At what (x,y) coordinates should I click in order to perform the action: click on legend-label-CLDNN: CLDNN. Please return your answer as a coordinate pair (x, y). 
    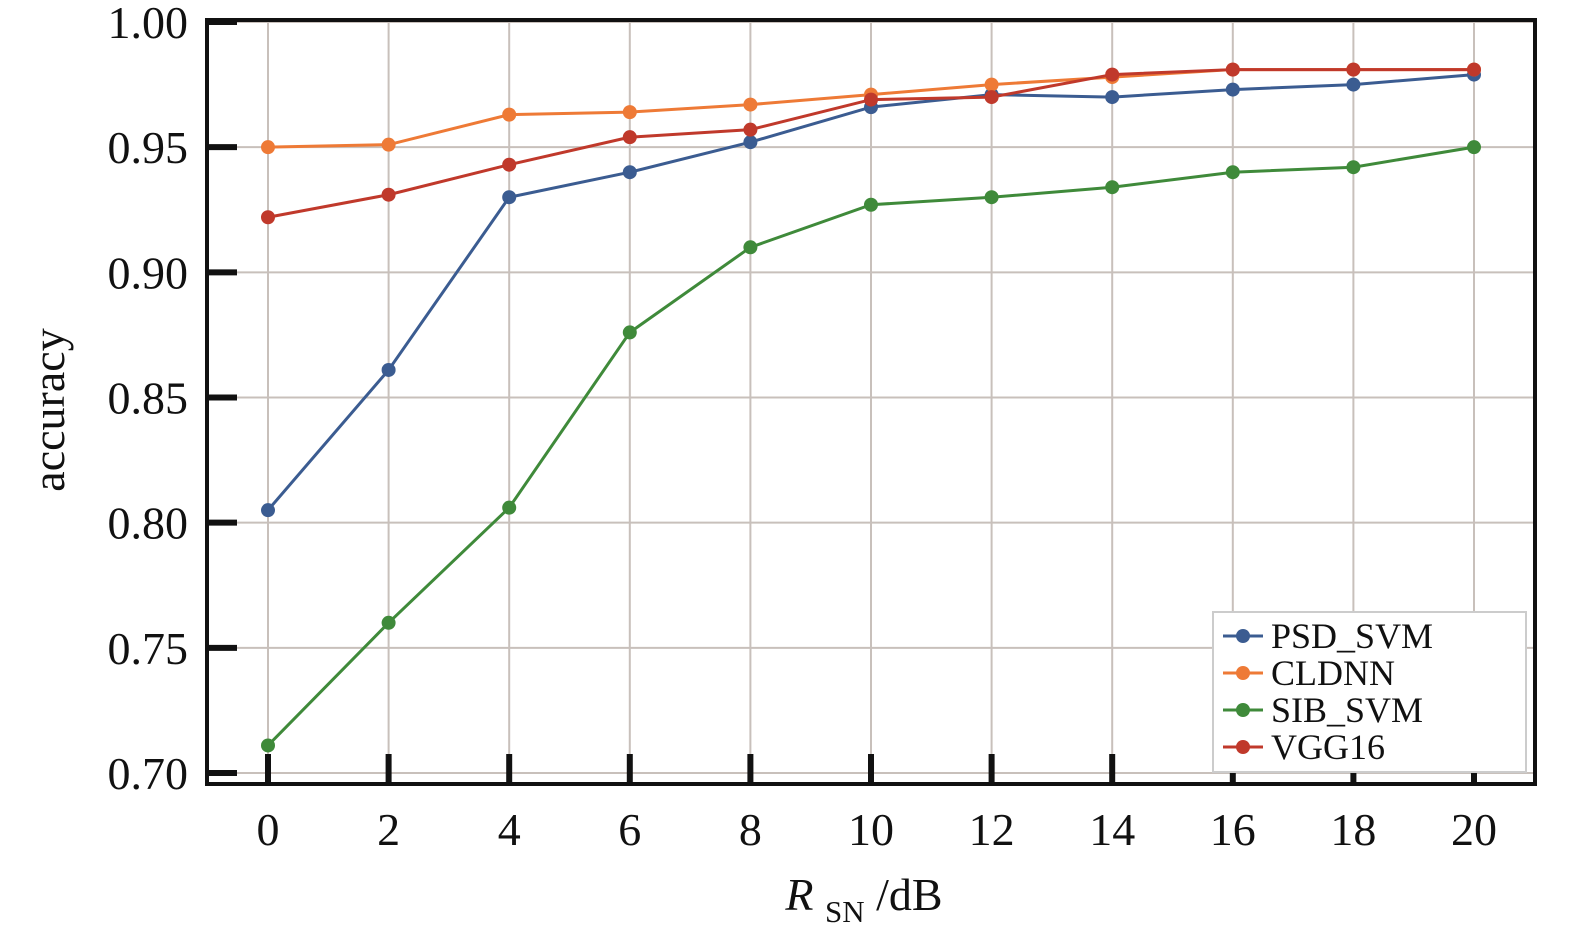
    Looking at the image, I should click on (1333, 673).